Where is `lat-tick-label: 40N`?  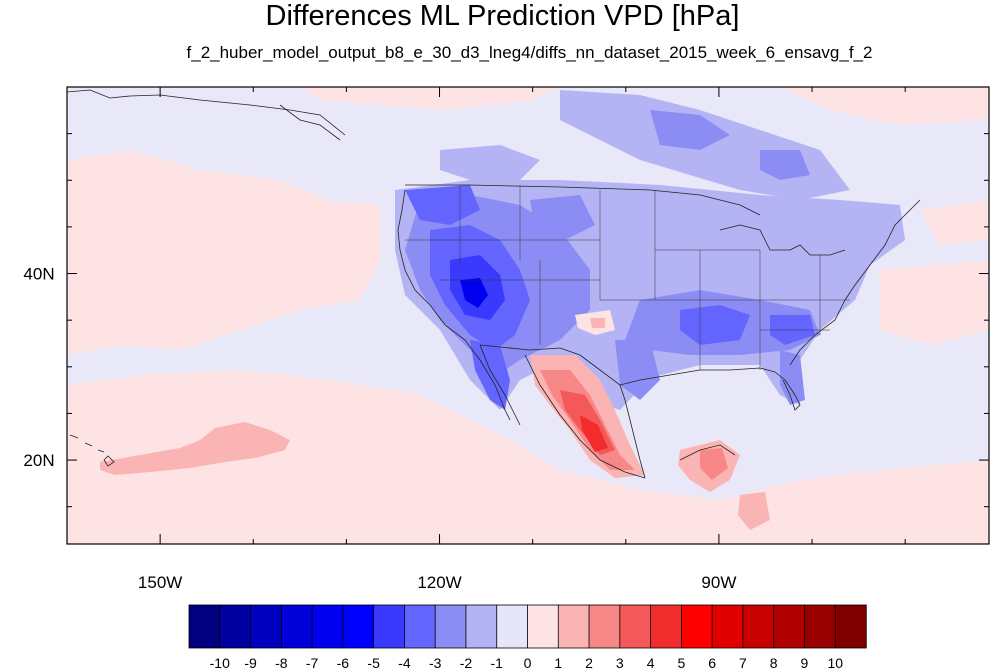
lat-tick-label: 40N is located at coordinates (38, 274).